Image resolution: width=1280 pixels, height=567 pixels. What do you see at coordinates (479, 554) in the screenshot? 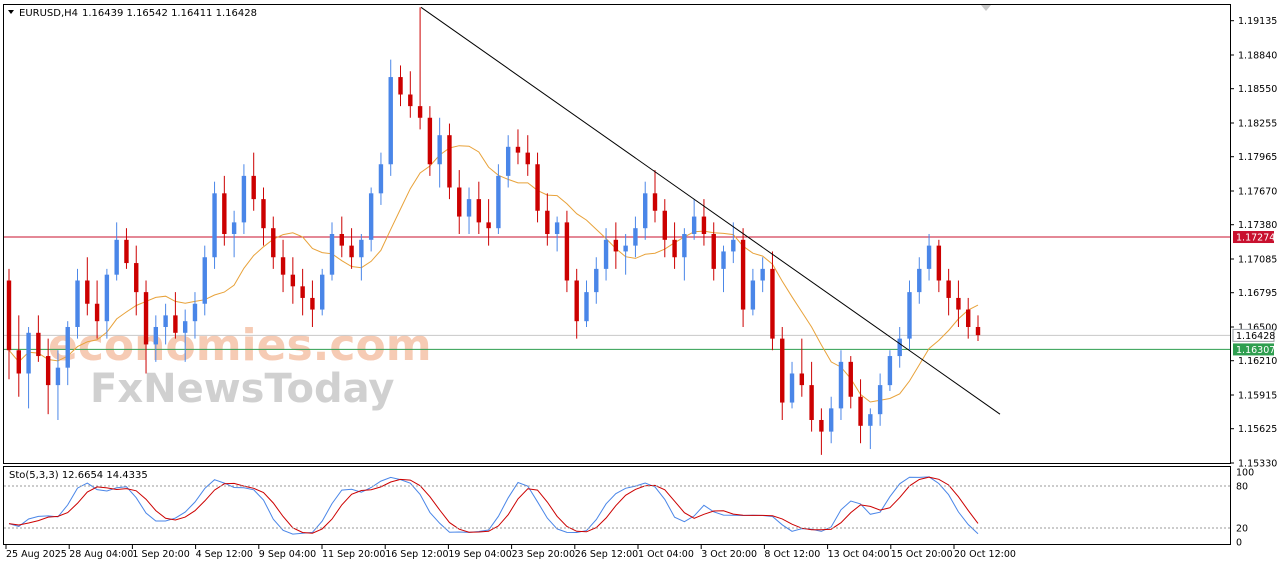
I see `time-tick-label: 19 Sep 04:00` at bounding box center [479, 554].